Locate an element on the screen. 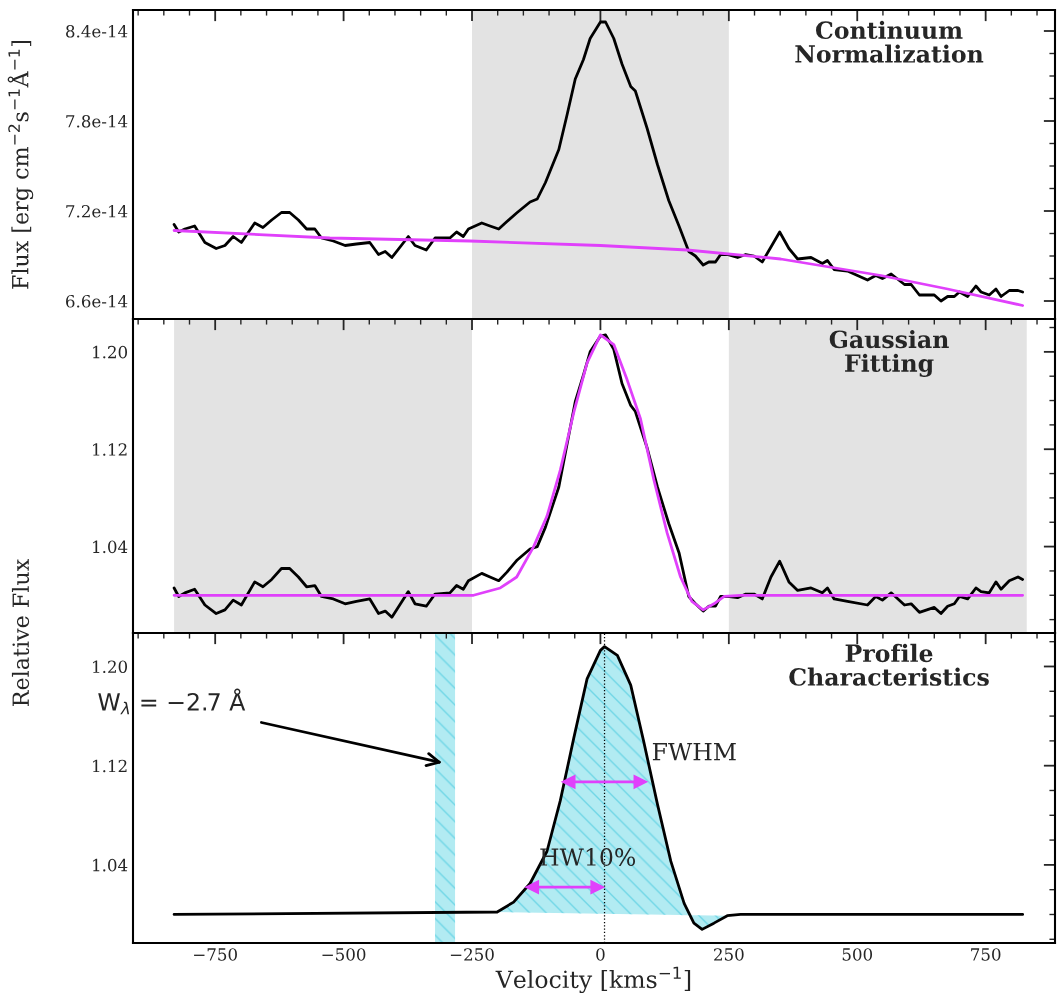 The height and width of the screenshot is (1005, 1057). y-tick-label: 7.8e-14 is located at coordinates (97, 121).